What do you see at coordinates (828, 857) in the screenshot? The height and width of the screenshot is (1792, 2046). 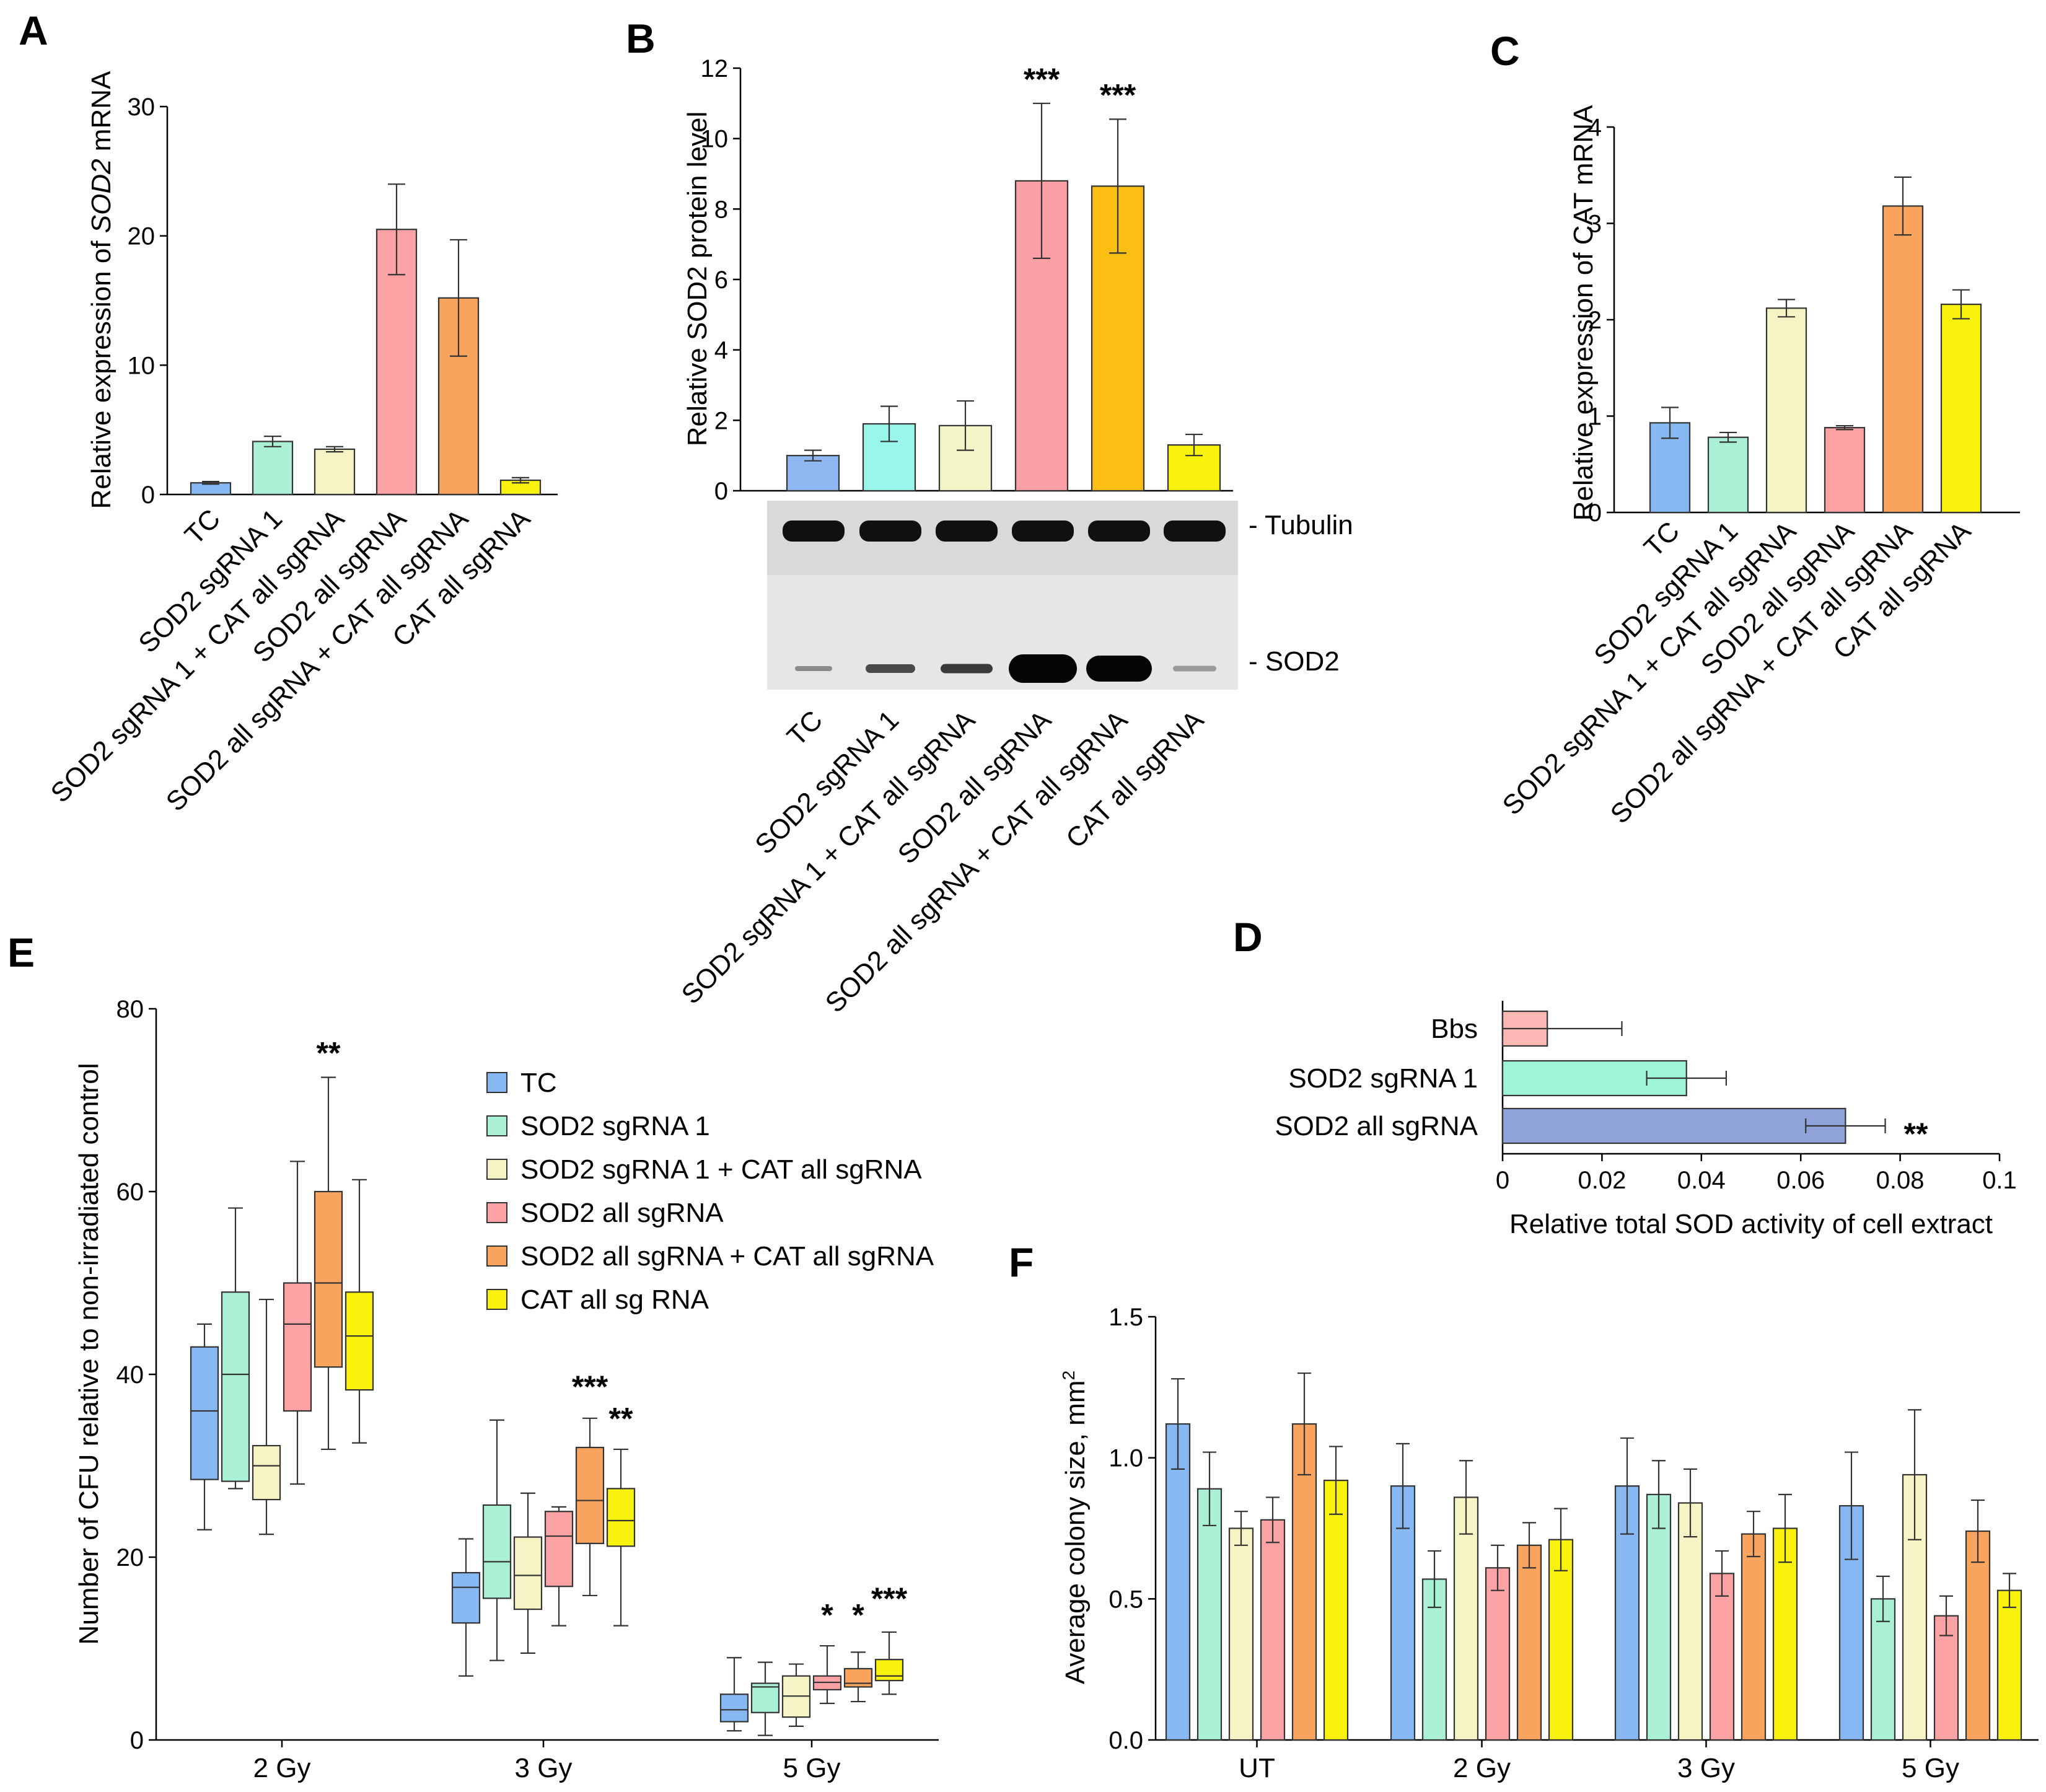 I see `b-category-label: SOD2 sgRNA 1 + CAT all sgRNA` at bounding box center [828, 857].